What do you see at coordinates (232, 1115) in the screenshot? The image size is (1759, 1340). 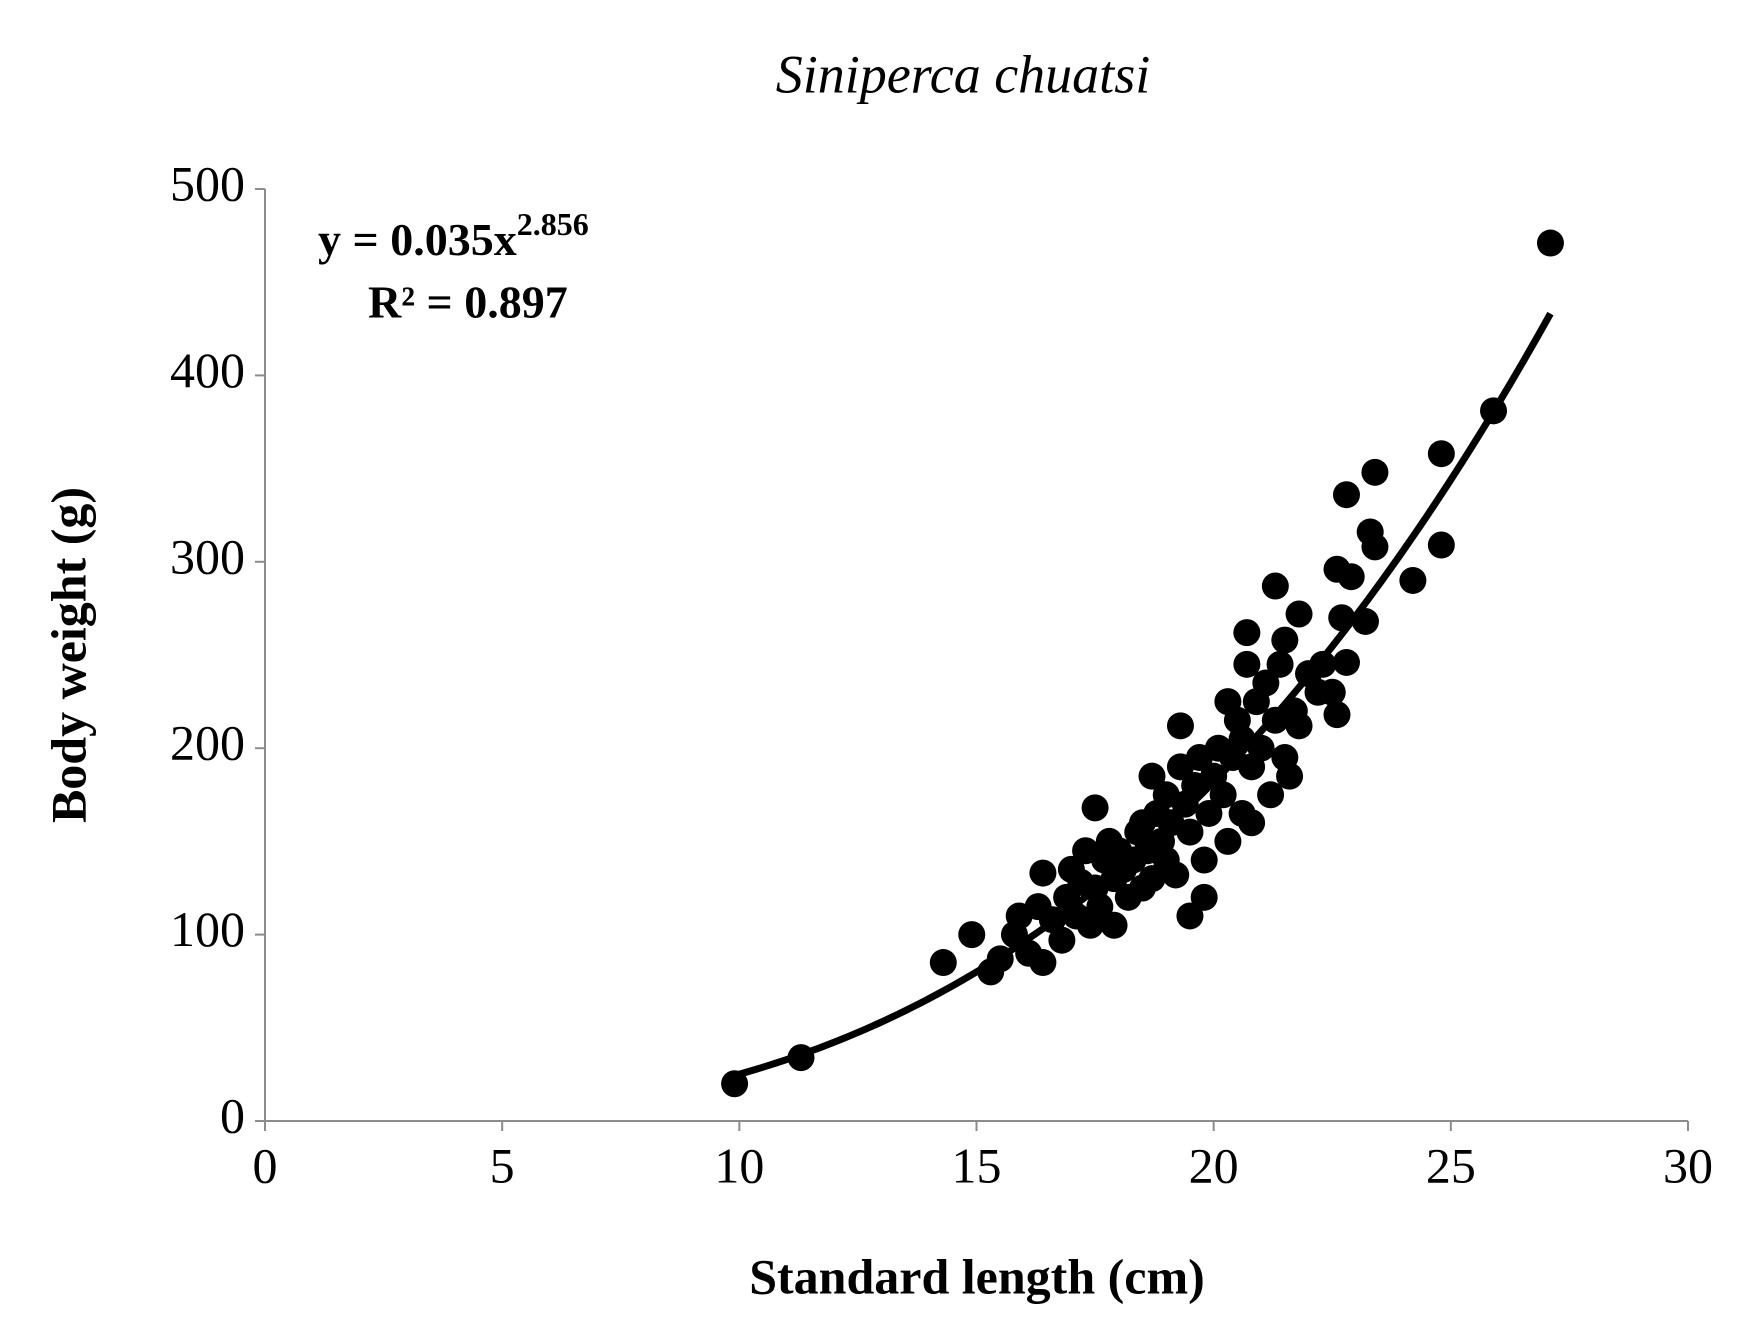 I see `y-tick-label: 0` at bounding box center [232, 1115].